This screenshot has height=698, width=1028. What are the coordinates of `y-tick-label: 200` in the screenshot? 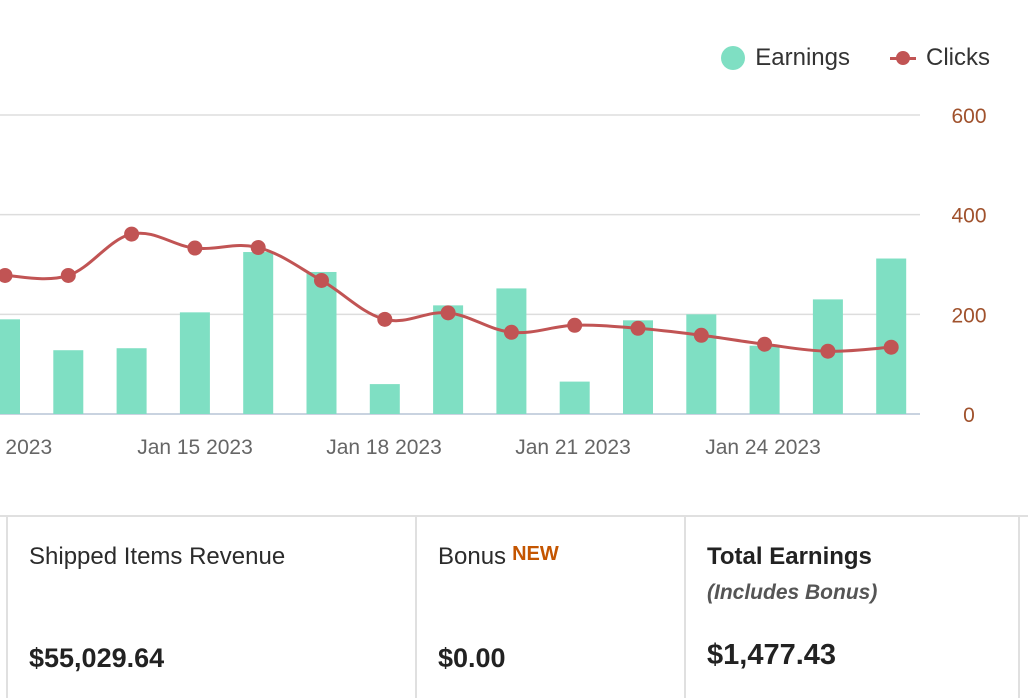 It's located at (968, 315).